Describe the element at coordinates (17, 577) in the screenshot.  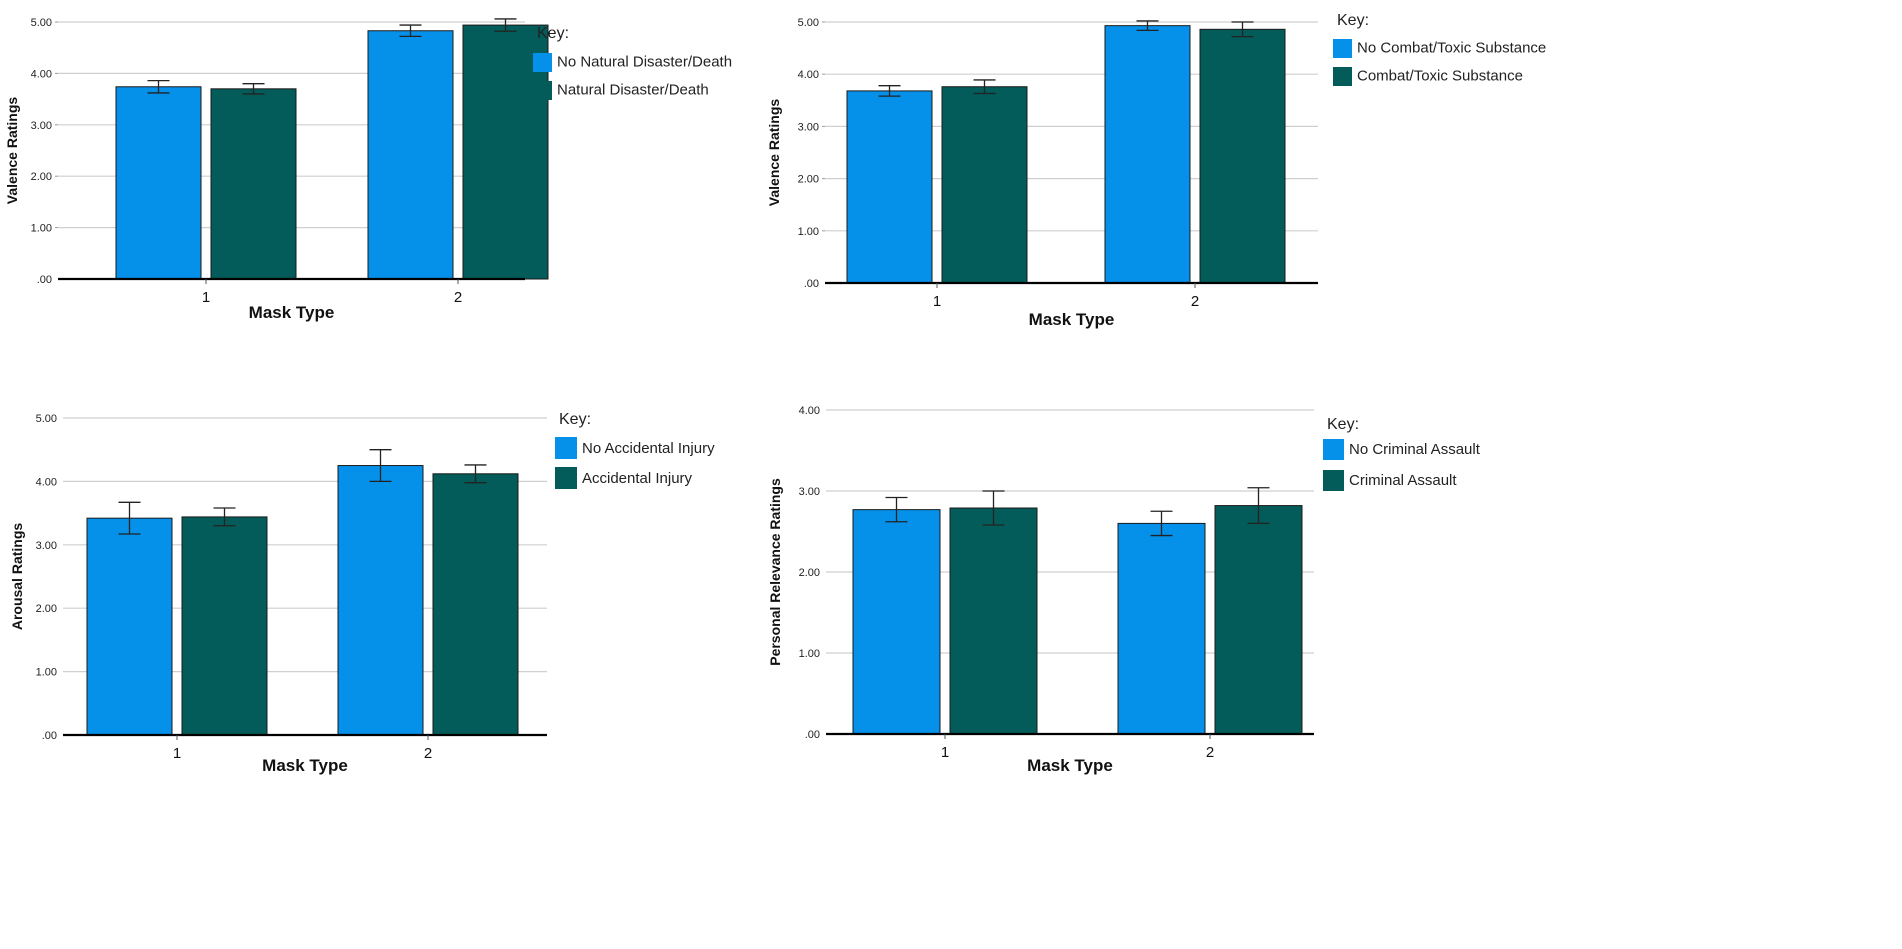
I see `y-axis-title: Arousal Ratings` at that location.